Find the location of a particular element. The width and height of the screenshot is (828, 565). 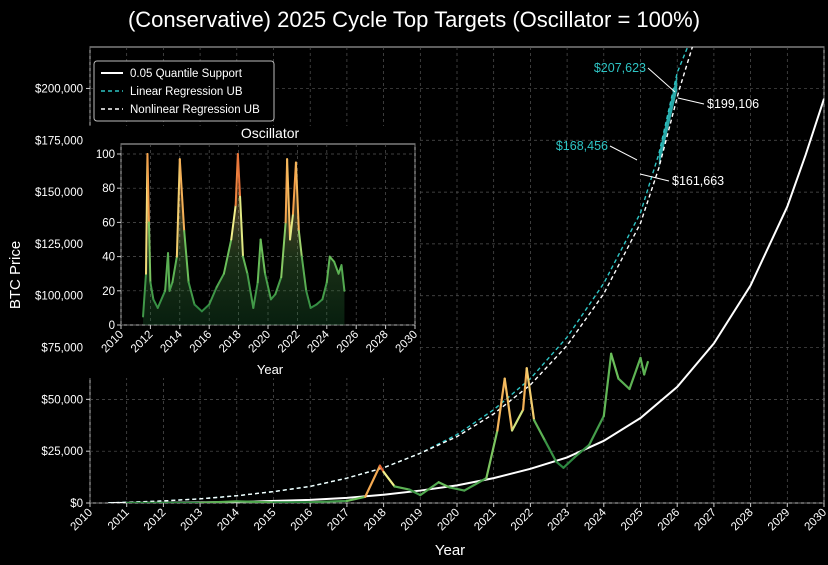

inset-y-tick-label: 20 is located at coordinates (108, 292).